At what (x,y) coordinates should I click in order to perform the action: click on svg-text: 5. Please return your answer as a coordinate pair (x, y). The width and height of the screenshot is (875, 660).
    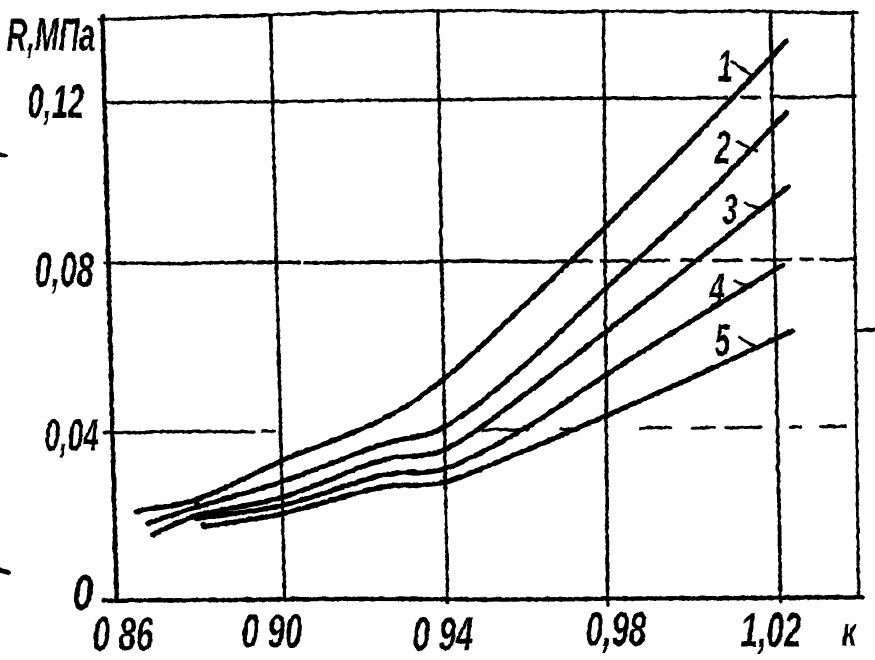
    Looking at the image, I should click on (722, 339).